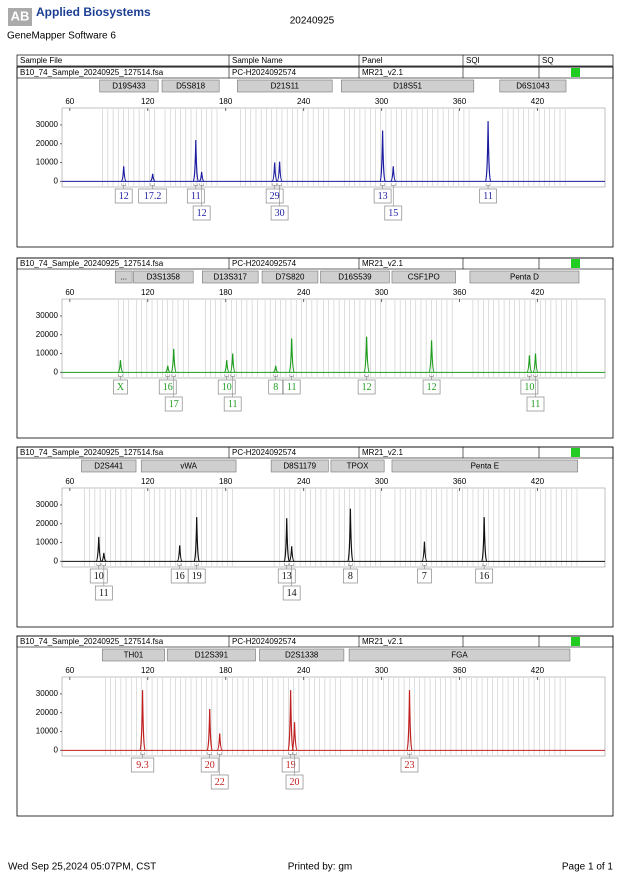 The width and height of the screenshot is (620, 877). What do you see at coordinates (164, 277) in the screenshot?
I see `locus-name: D3S1358` at bounding box center [164, 277].